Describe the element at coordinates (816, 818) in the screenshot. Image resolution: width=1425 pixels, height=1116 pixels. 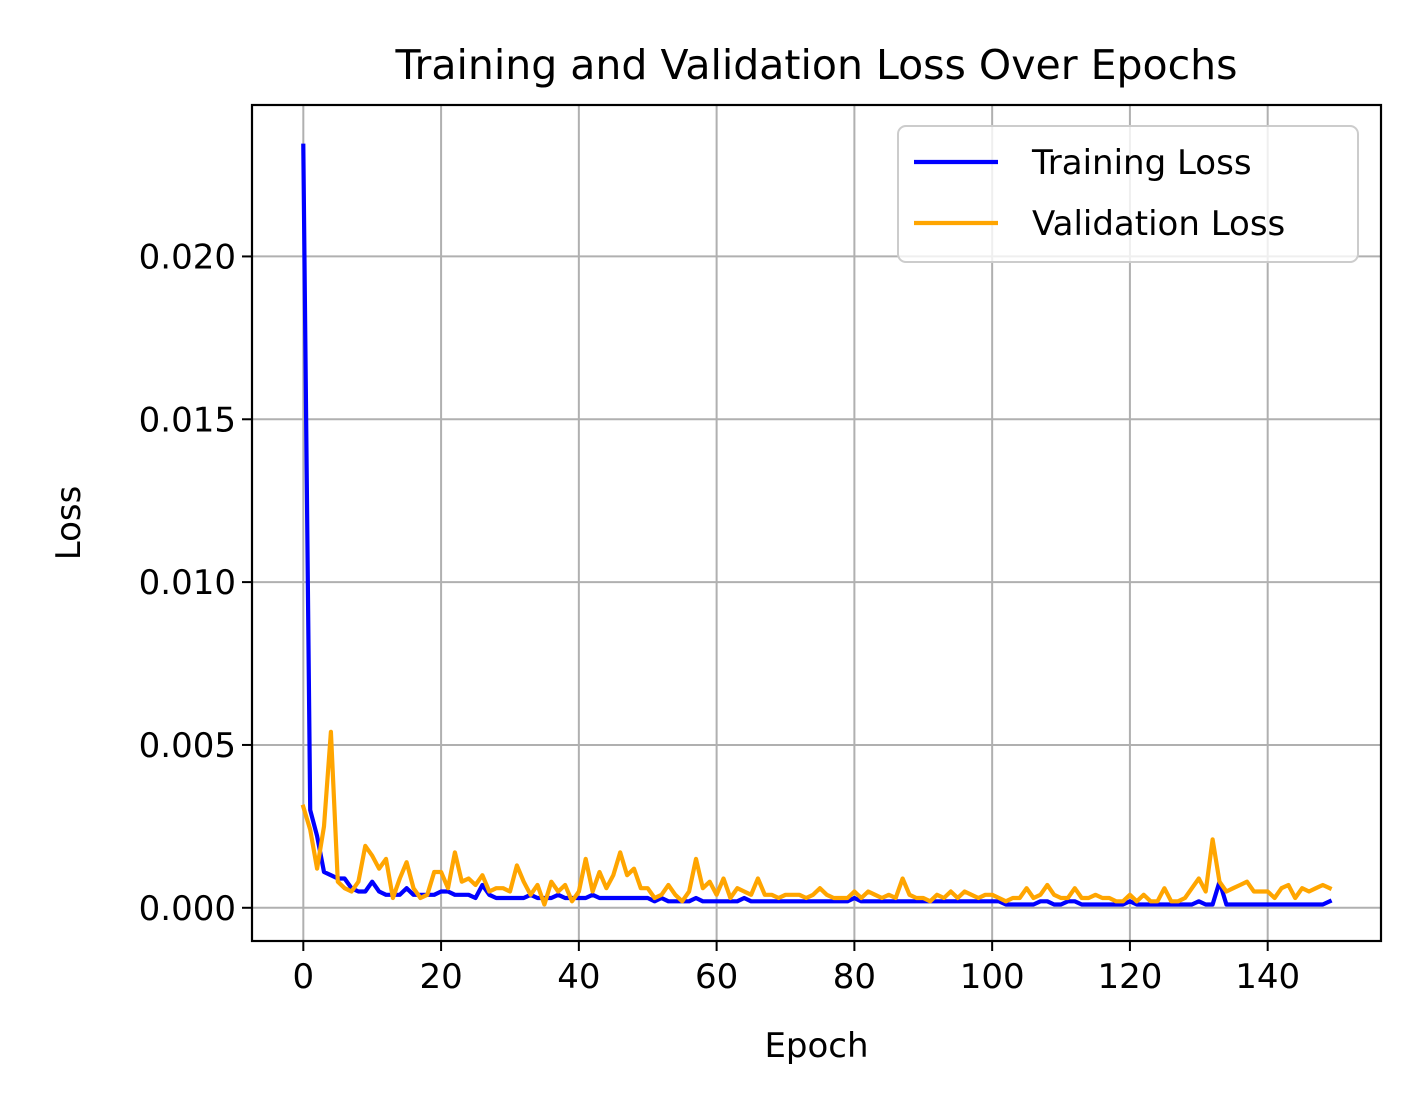
I see `series-line-validation-loss` at that location.